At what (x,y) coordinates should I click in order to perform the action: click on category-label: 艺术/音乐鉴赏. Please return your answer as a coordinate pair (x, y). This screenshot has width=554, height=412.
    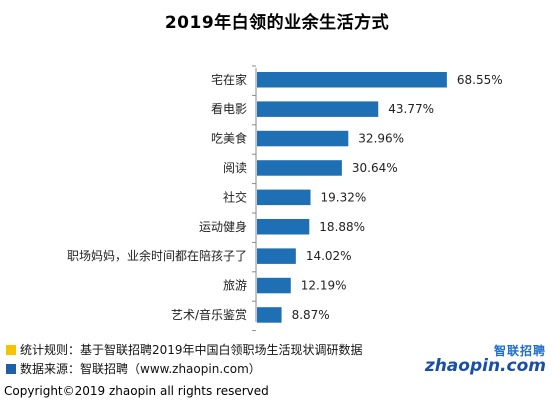
    Looking at the image, I should click on (209, 314).